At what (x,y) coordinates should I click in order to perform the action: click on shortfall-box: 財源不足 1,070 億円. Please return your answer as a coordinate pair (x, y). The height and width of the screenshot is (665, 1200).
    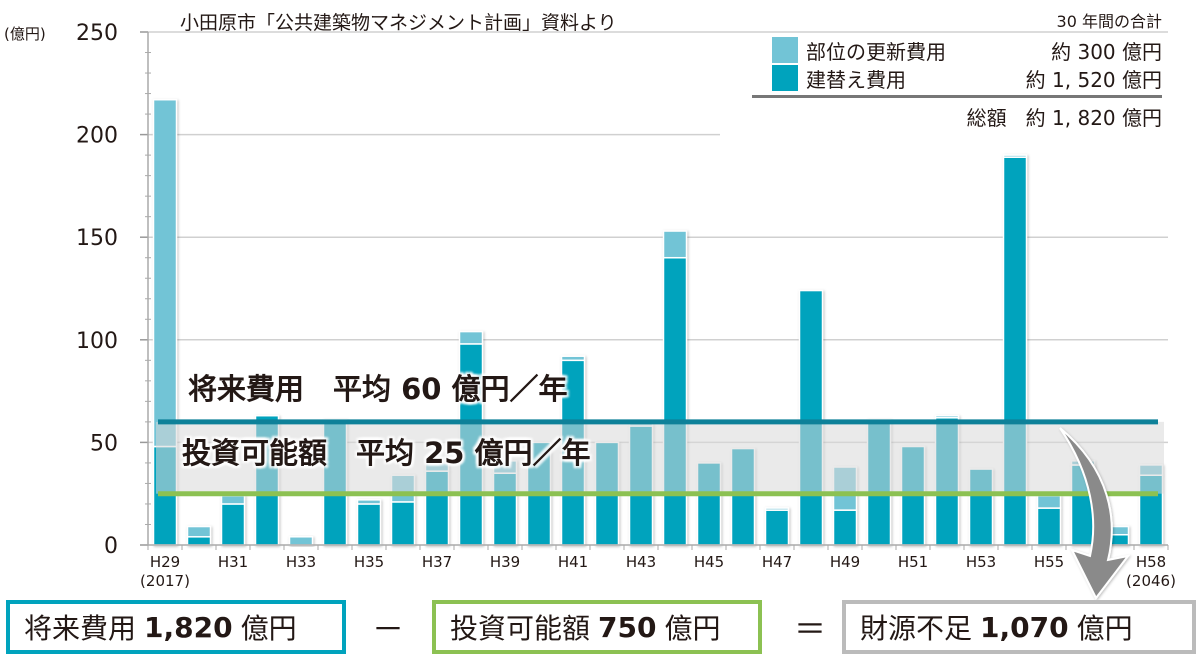
    Looking at the image, I should click on (1019, 627).